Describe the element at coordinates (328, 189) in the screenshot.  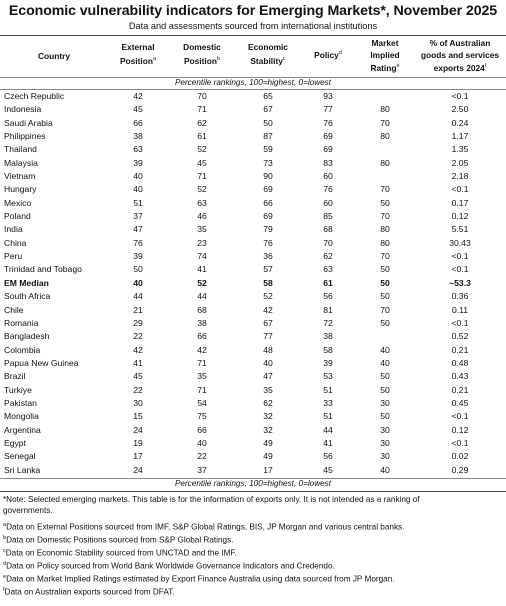
I see `cell-policy: 76` at that location.